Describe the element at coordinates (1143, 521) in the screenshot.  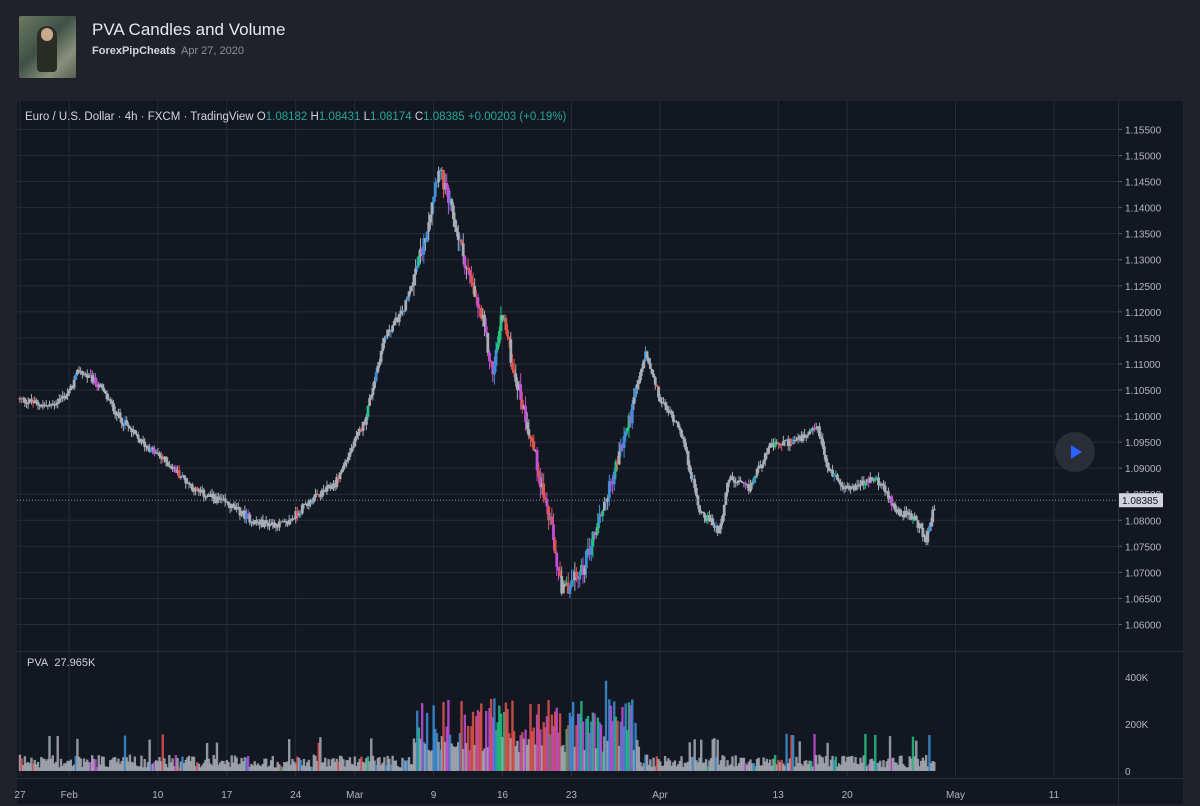
I see `price-tick-label: 1.08000` at that location.